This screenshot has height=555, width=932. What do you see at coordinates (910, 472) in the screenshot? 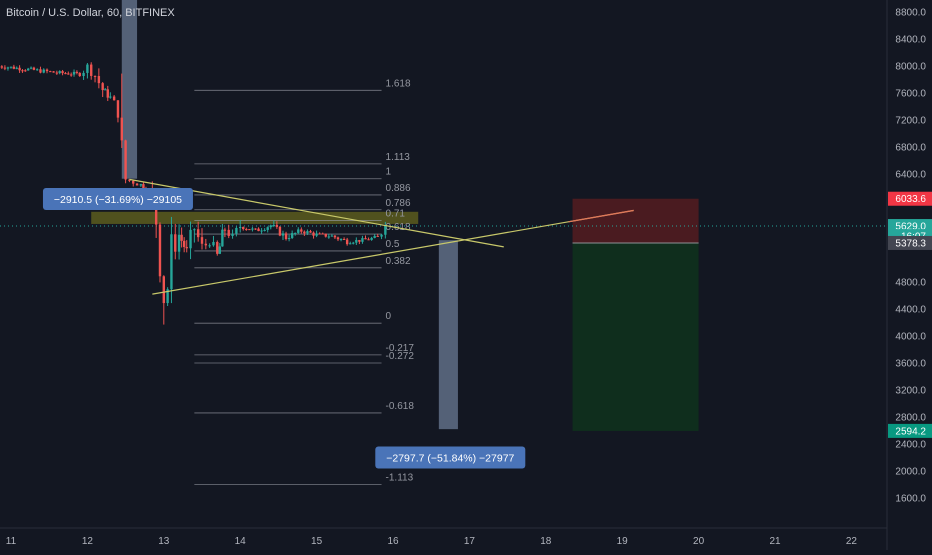
I see `price-tick-label: 2000.0` at bounding box center [910, 472].